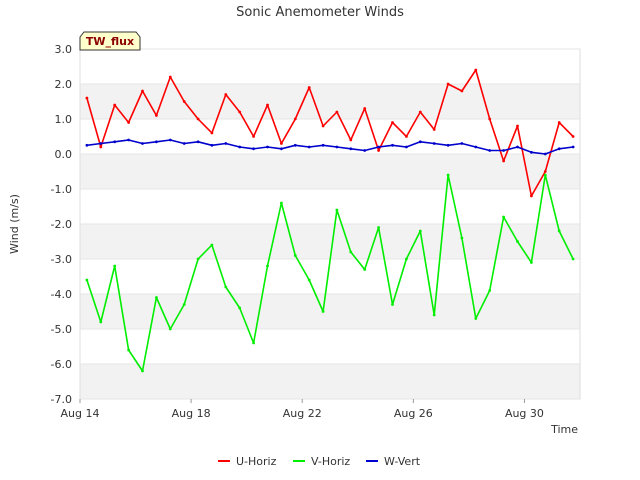 The image size is (640, 480). I want to click on y-tick-label: 2.0, so click(64, 84).